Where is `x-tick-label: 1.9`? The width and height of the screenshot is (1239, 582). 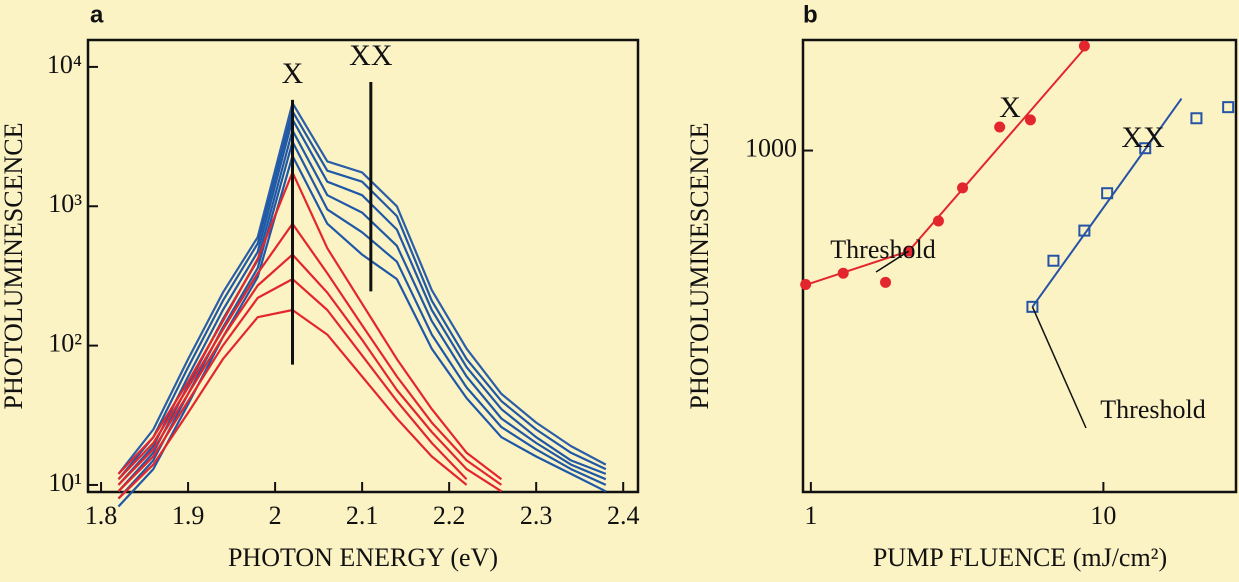
x-tick-label: 1.9 is located at coordinates (188, 515).